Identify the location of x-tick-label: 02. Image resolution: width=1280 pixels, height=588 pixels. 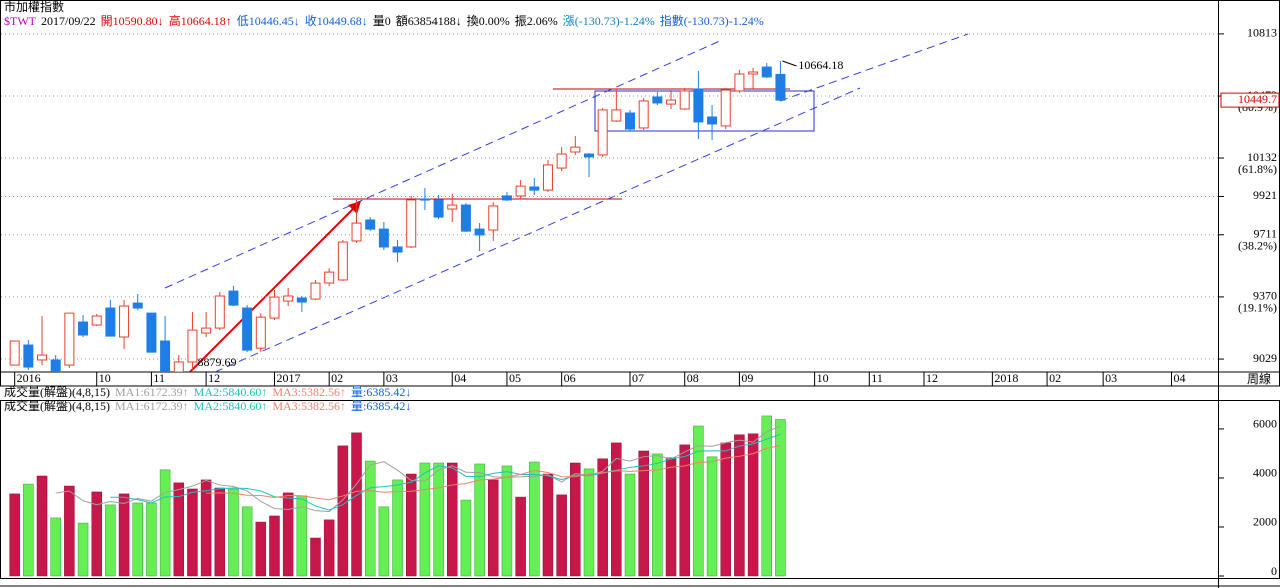
(337, 378).